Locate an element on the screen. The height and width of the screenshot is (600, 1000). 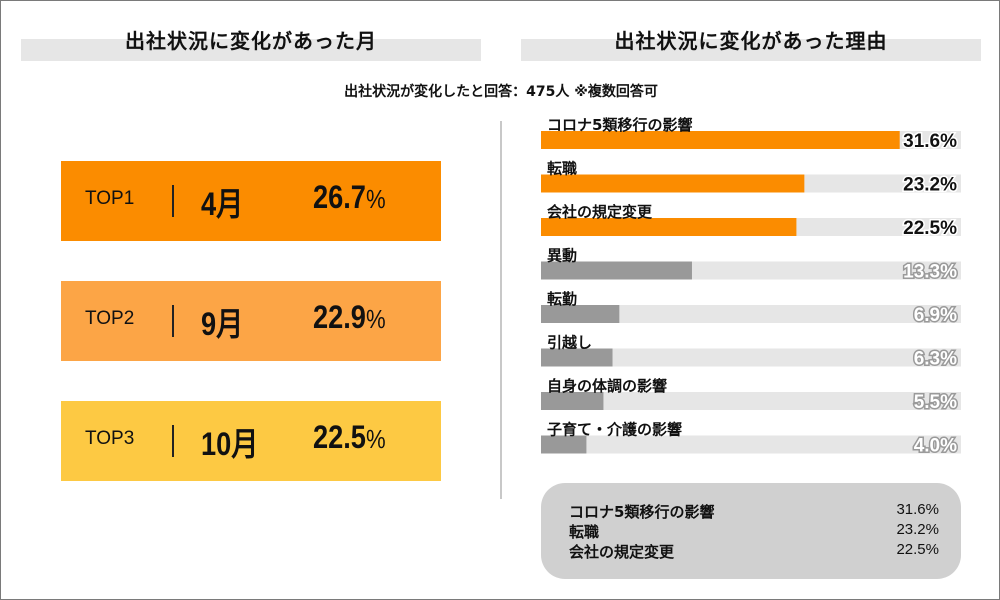
summary-value: 31.6% is located at coordinates (917, 509).